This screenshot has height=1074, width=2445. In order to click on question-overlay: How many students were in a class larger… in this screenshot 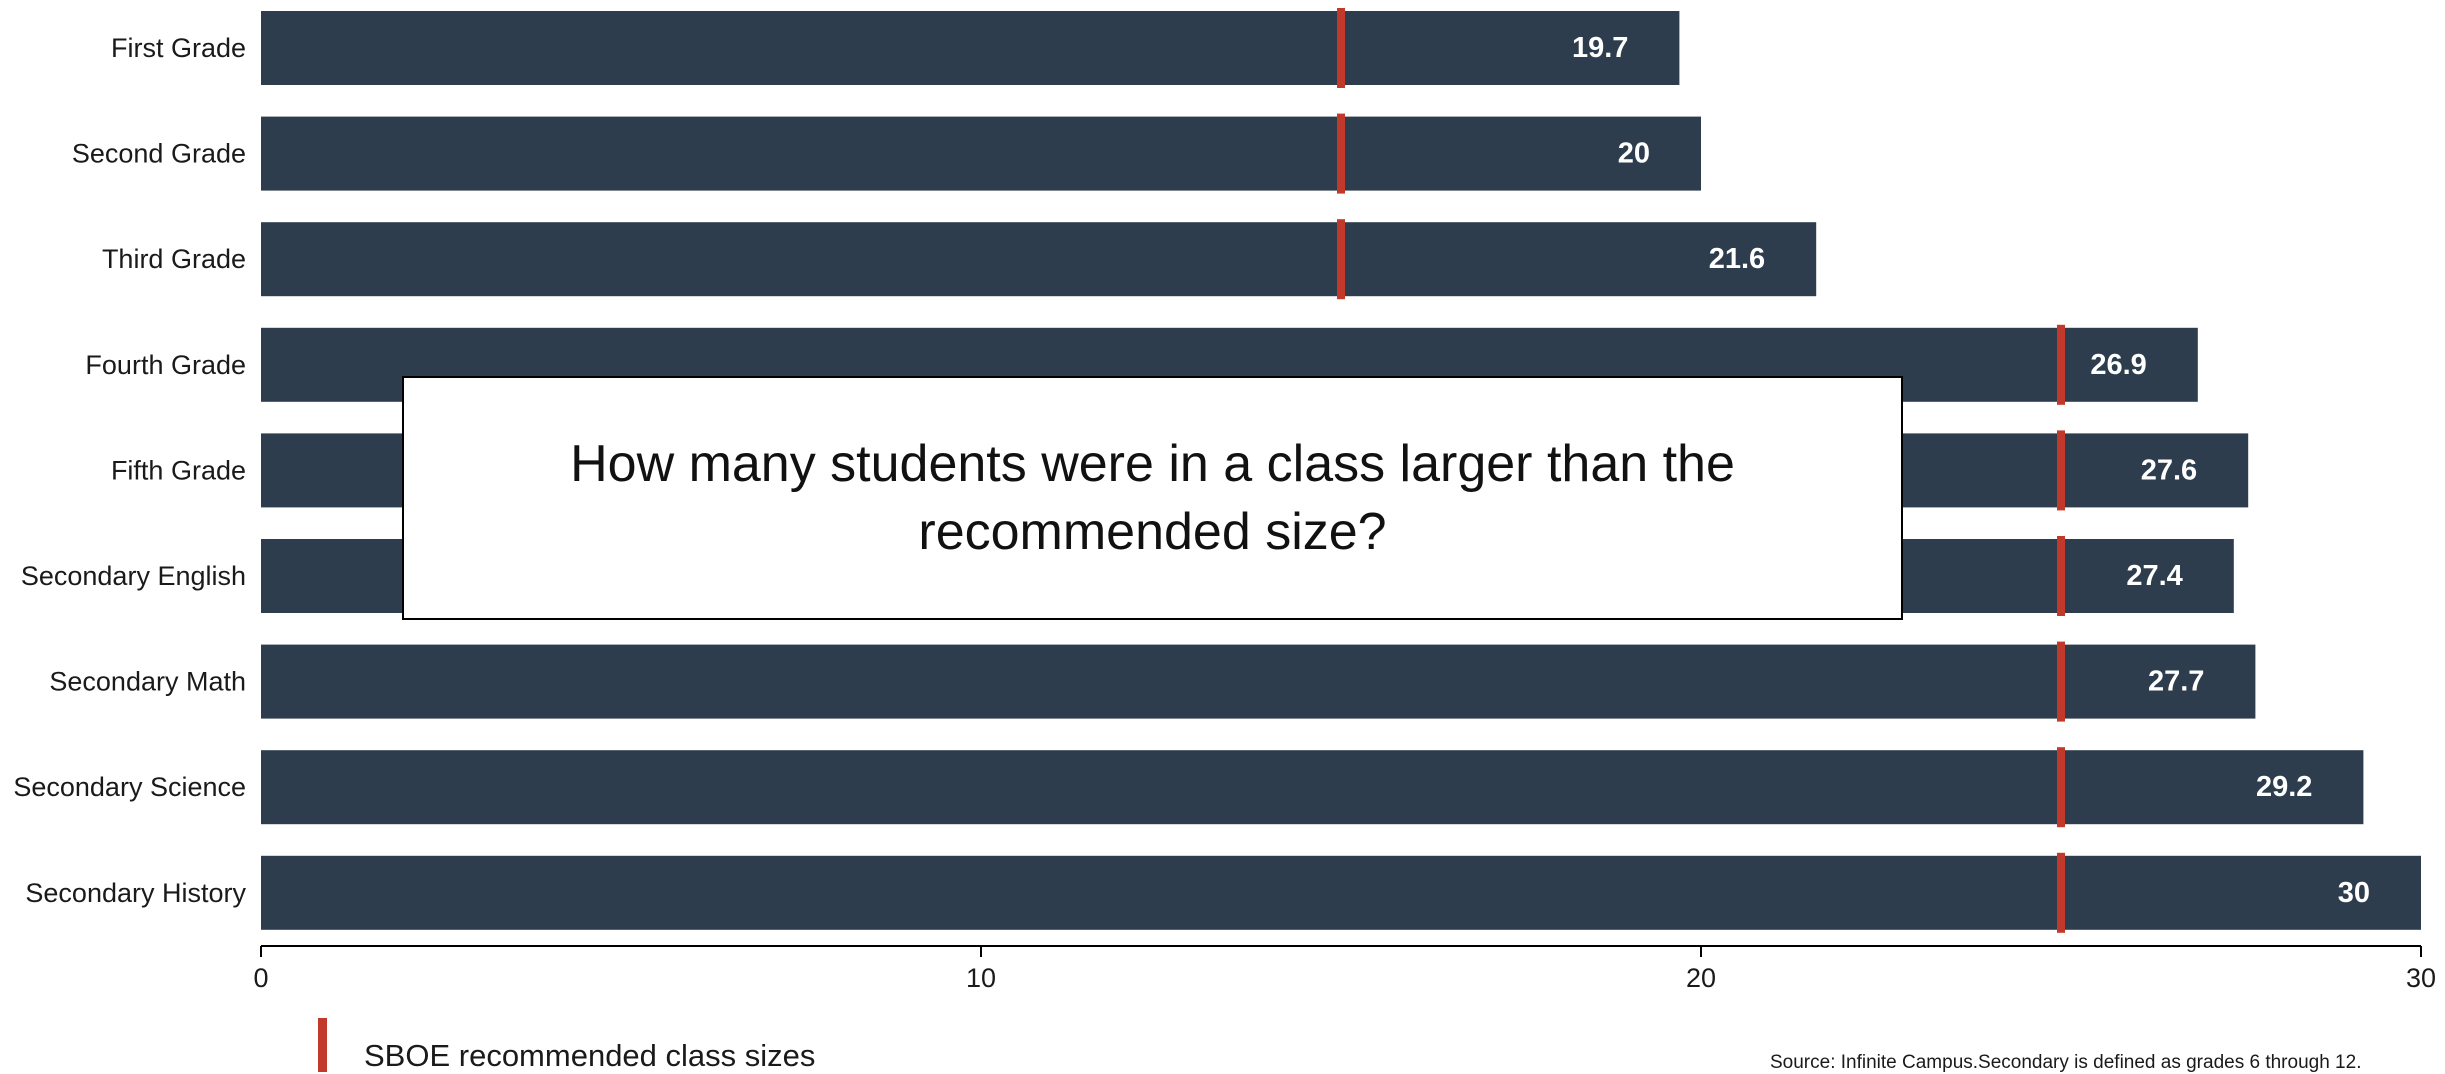, I will do `click(1152, 498)`.